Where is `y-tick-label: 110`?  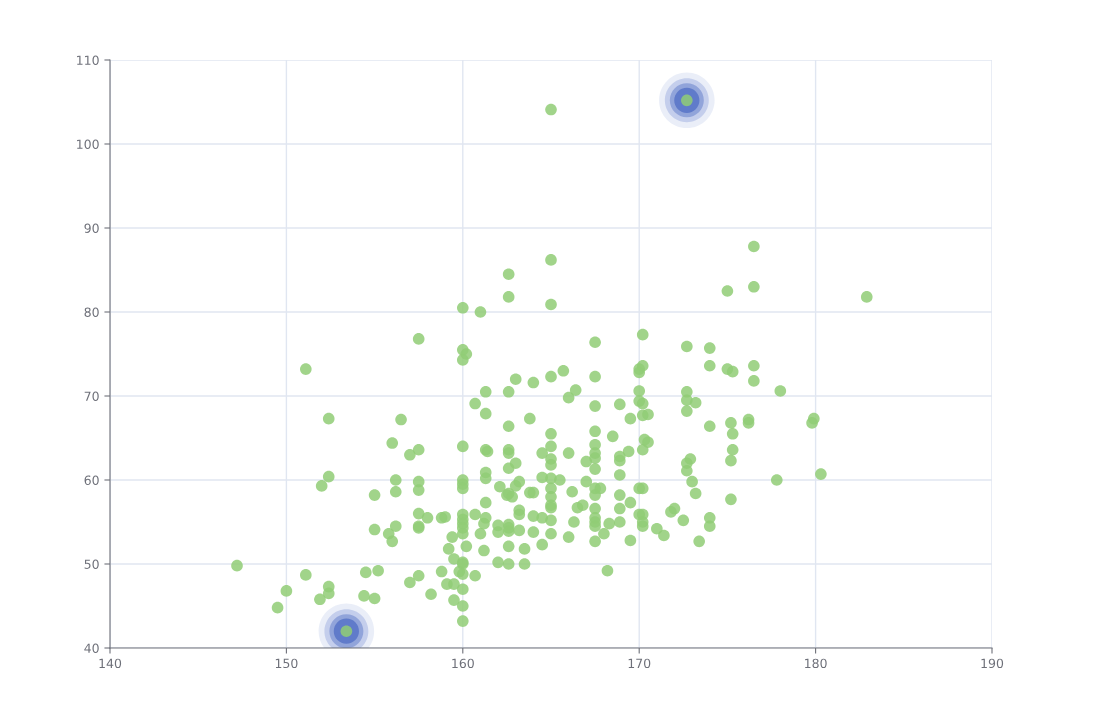
y-tick-label: 110 is located at coordinates (88, 60).